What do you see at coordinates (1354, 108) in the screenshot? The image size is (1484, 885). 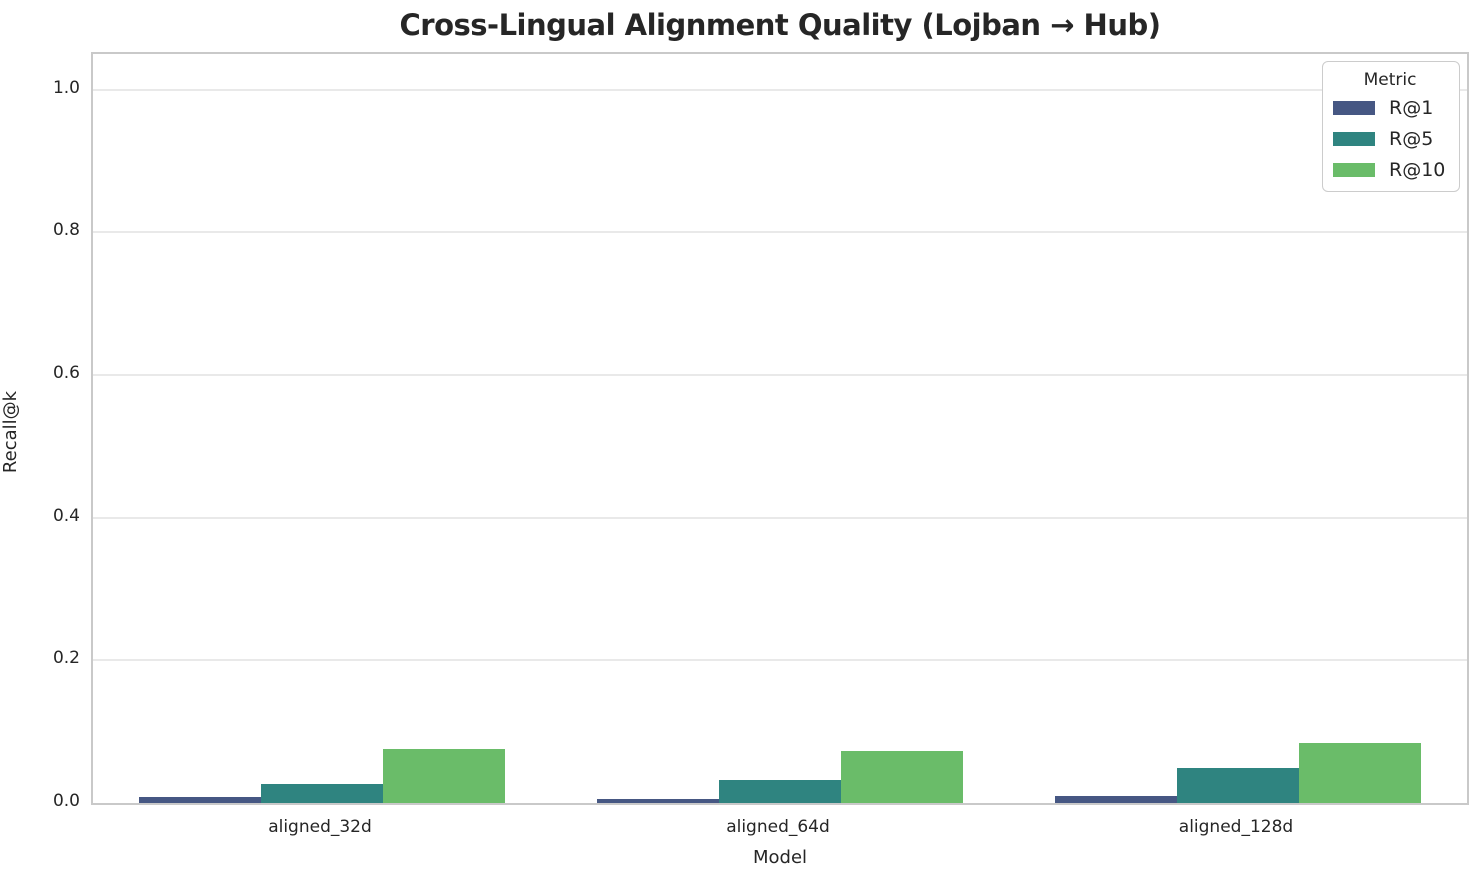 I see `legend-swatch-R@1` at bounding box center [1354, 108].